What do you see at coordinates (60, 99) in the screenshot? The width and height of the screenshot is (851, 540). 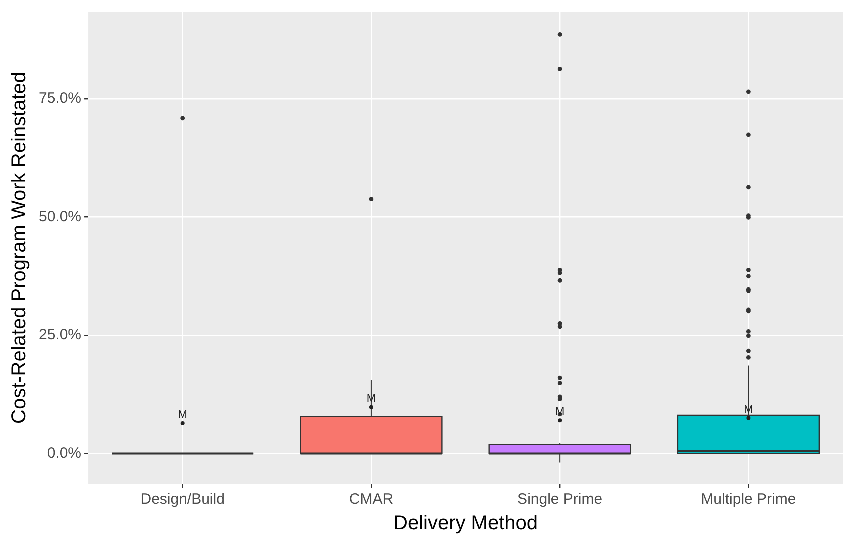 I see `y-tick-label: 75.0%` at bounding box center [60, 99].